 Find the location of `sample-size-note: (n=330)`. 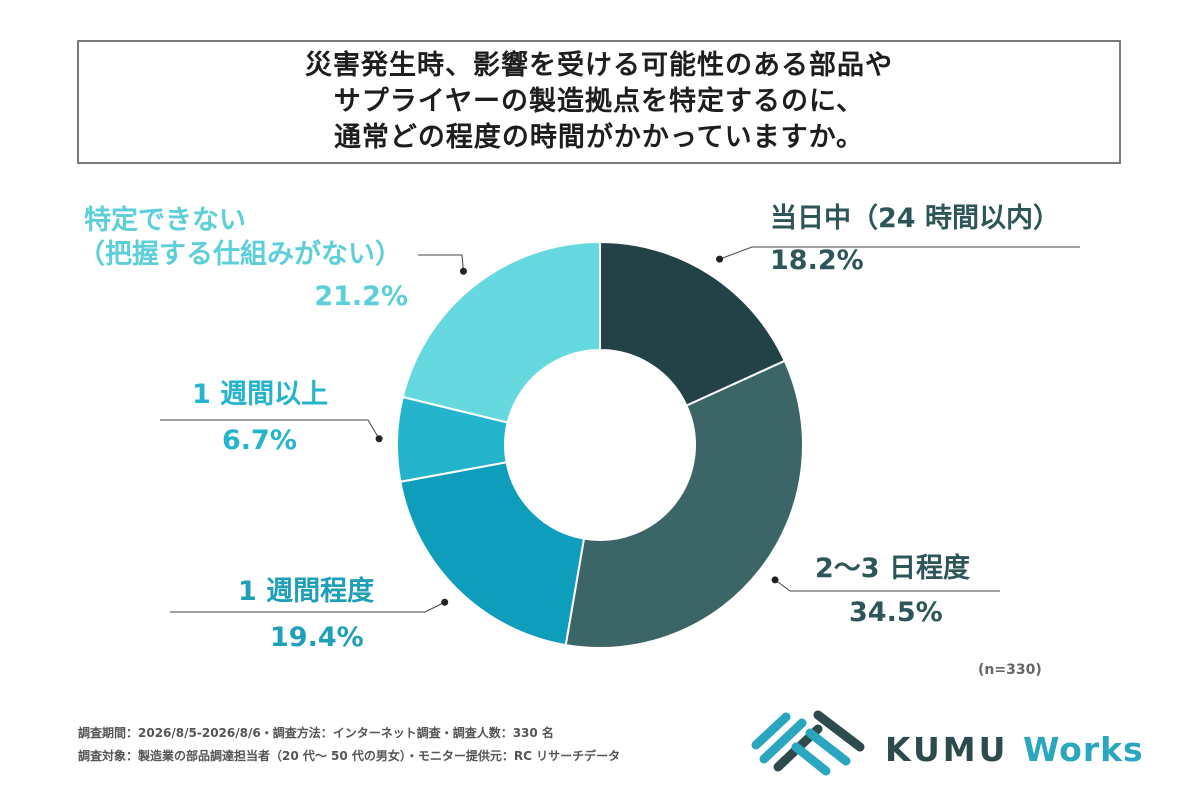

sample-size-note: (n=330) is located at coordinates (1010, 670).